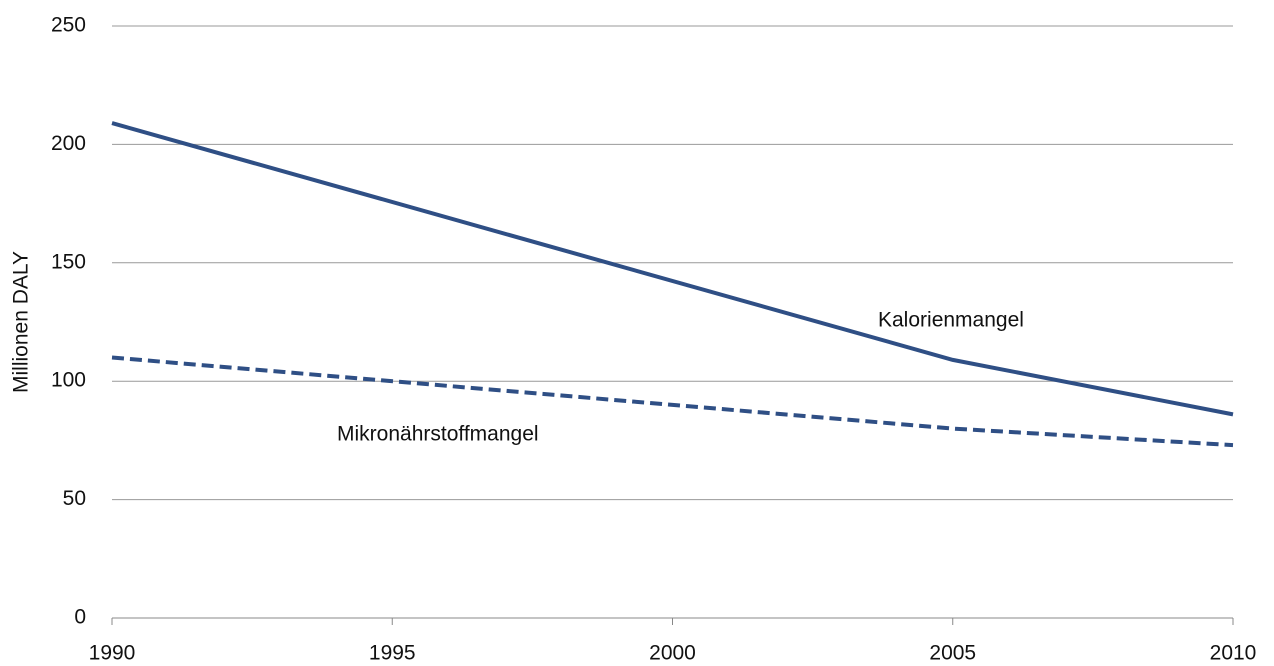 This screenshot has width=1274, height=666. I want to click on x-tick-label: 2010, so click(1233, 653).